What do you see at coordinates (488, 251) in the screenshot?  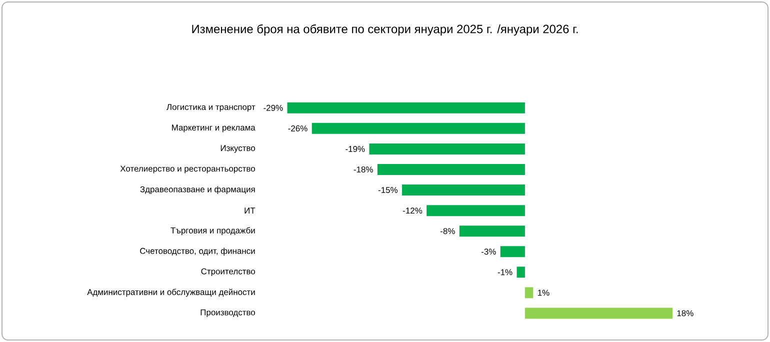 I see `data-label: -3%` at bounding box center [488, 251].